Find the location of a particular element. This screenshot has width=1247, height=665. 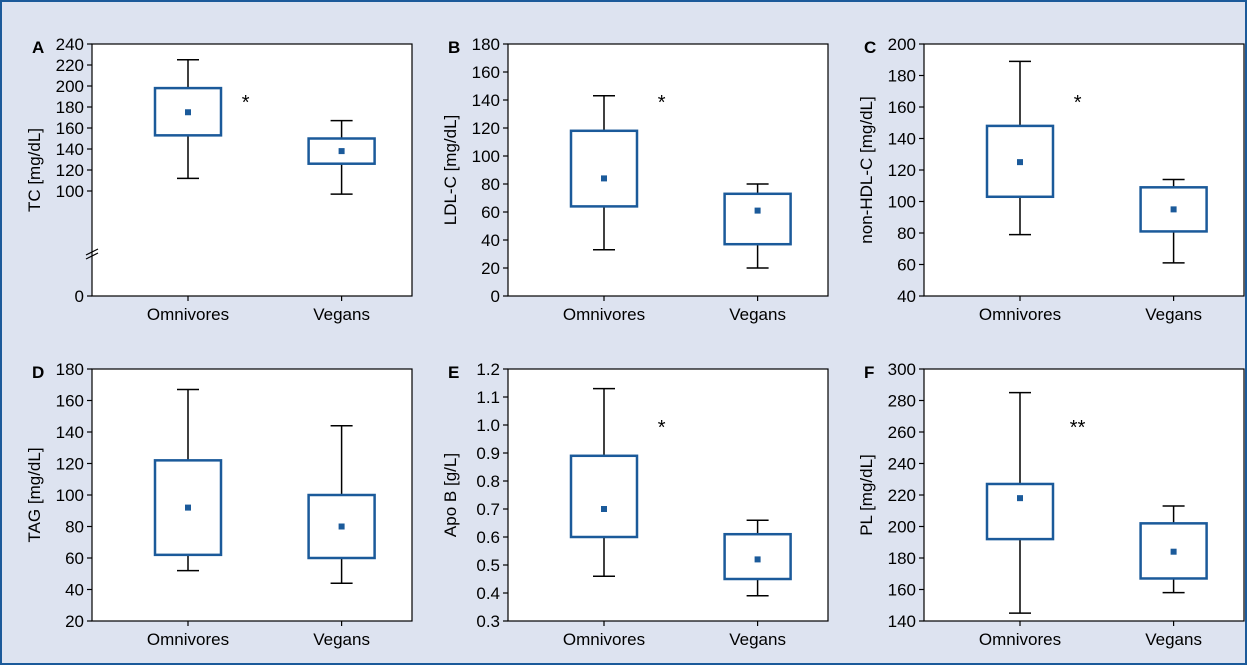

significance-marker: ** is located at coordinates (1078, 428).